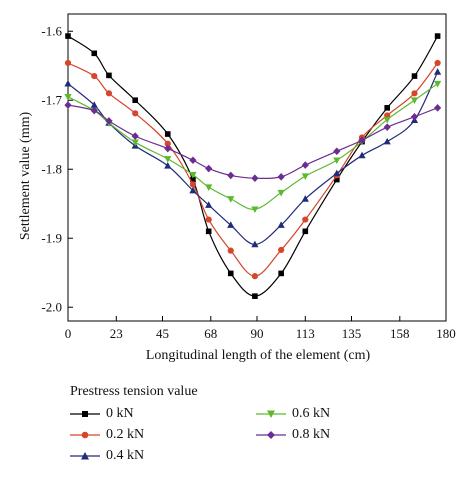  Describe the element at coordinates (51, 169) in the screenshot. I see `y-tick-label: -1.8` at that location.